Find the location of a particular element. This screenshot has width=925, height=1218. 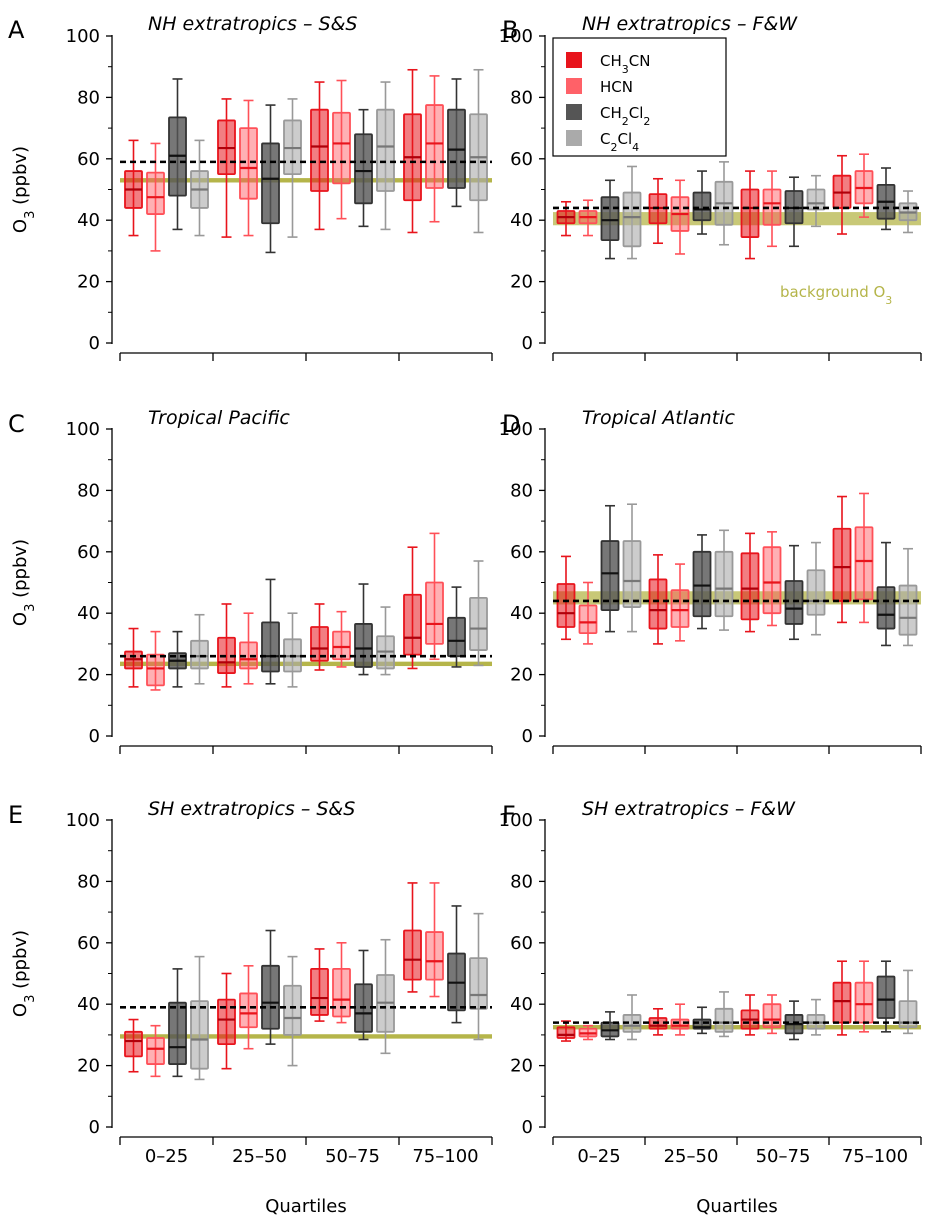

box-E-q2-HCN is located at coordinates (248, 1007).